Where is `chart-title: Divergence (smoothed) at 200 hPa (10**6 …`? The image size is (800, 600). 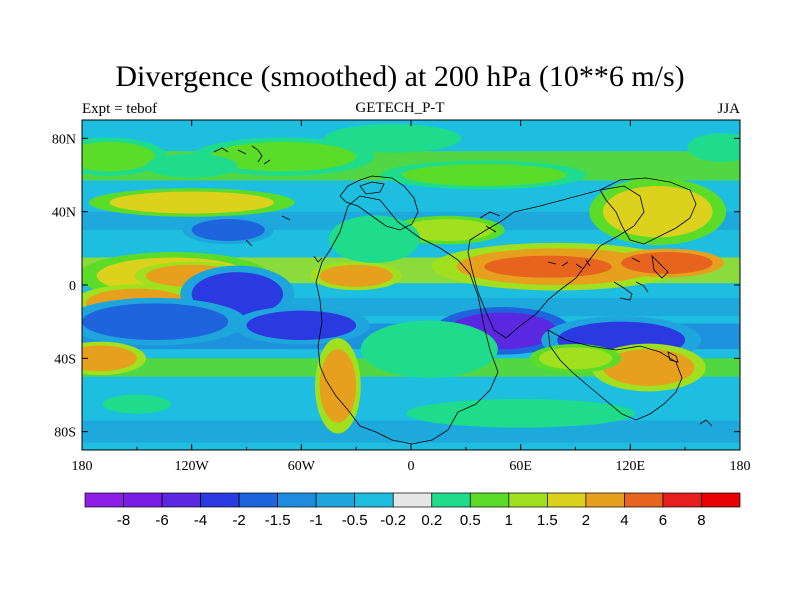 chart-title: Divergence (smoothed) at 200 hPa (10**6 … is located at coordinates (400, 76).